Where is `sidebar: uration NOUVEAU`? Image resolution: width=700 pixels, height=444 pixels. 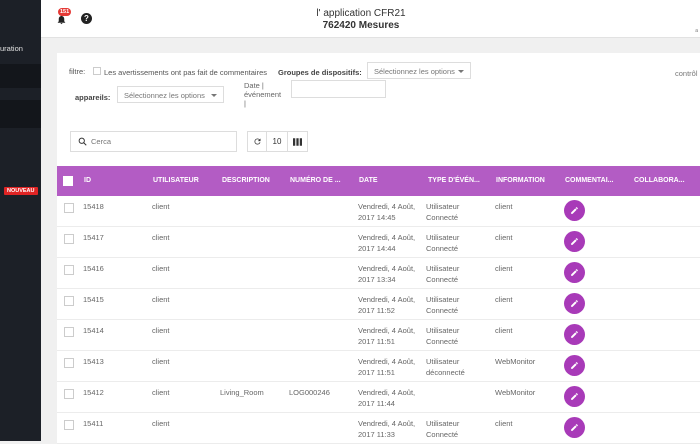 sidebar: uration NOUVEAU is located at coordinates (20, 220).